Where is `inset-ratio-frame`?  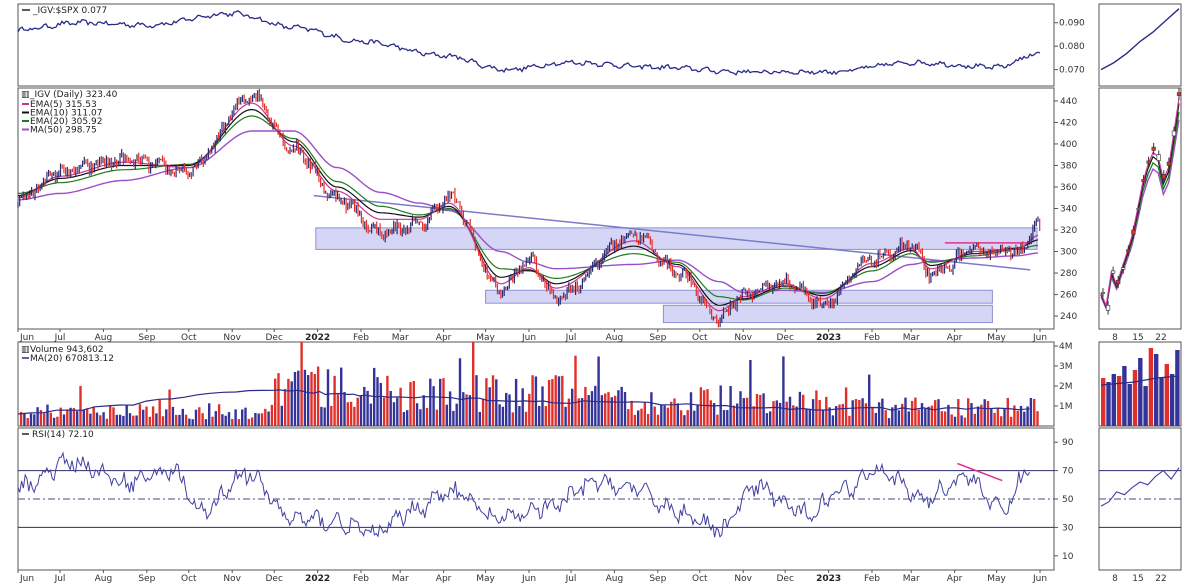
inset-ratio-frame is located at coordinates (1140, 45).